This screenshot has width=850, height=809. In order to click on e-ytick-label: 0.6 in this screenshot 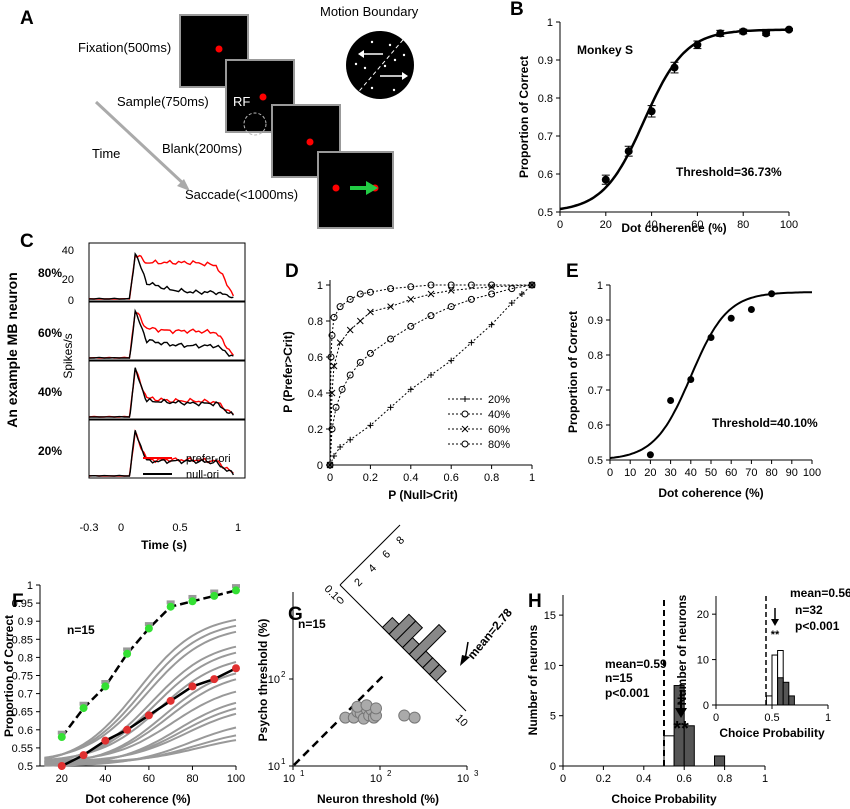, I will do `click(595, 426)`.